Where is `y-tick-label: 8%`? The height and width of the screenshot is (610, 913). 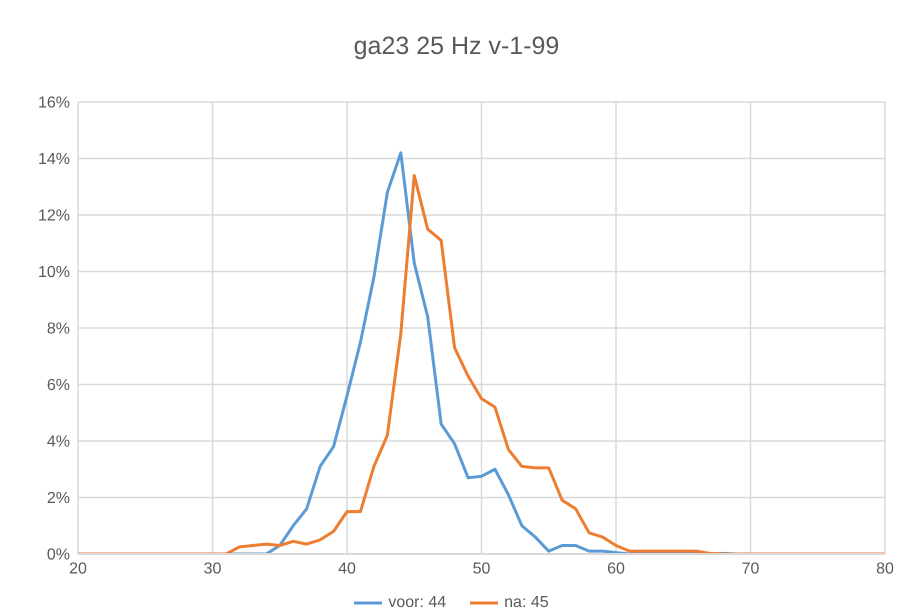
y-tick-label: 8% is located at coordinates (58, 329).